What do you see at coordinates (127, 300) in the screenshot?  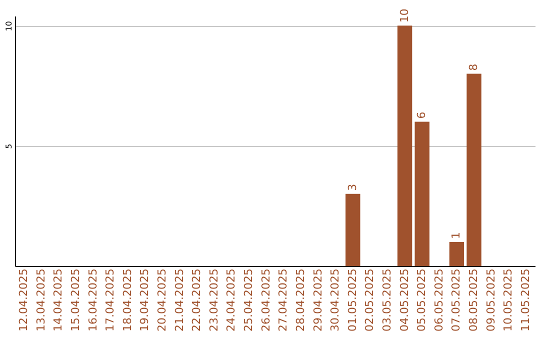 I see `x-tick-label: 18.04.2025` at bounding box center [127, 300].